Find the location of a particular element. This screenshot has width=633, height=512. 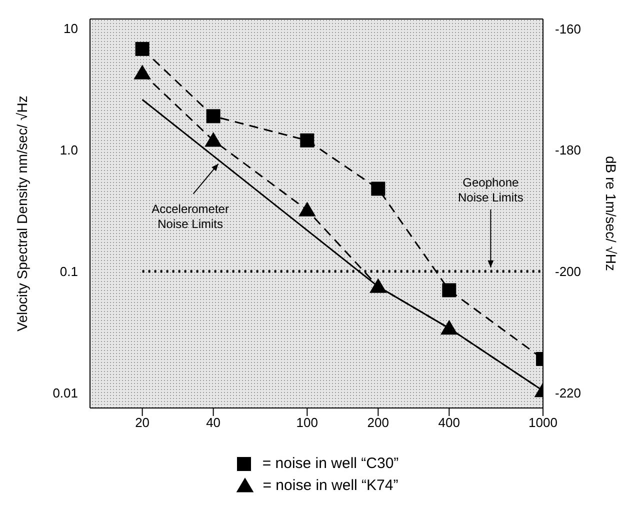

y2-axis-title: dB re 1m/sec/ √Hz is located at coordinates (611, 214).